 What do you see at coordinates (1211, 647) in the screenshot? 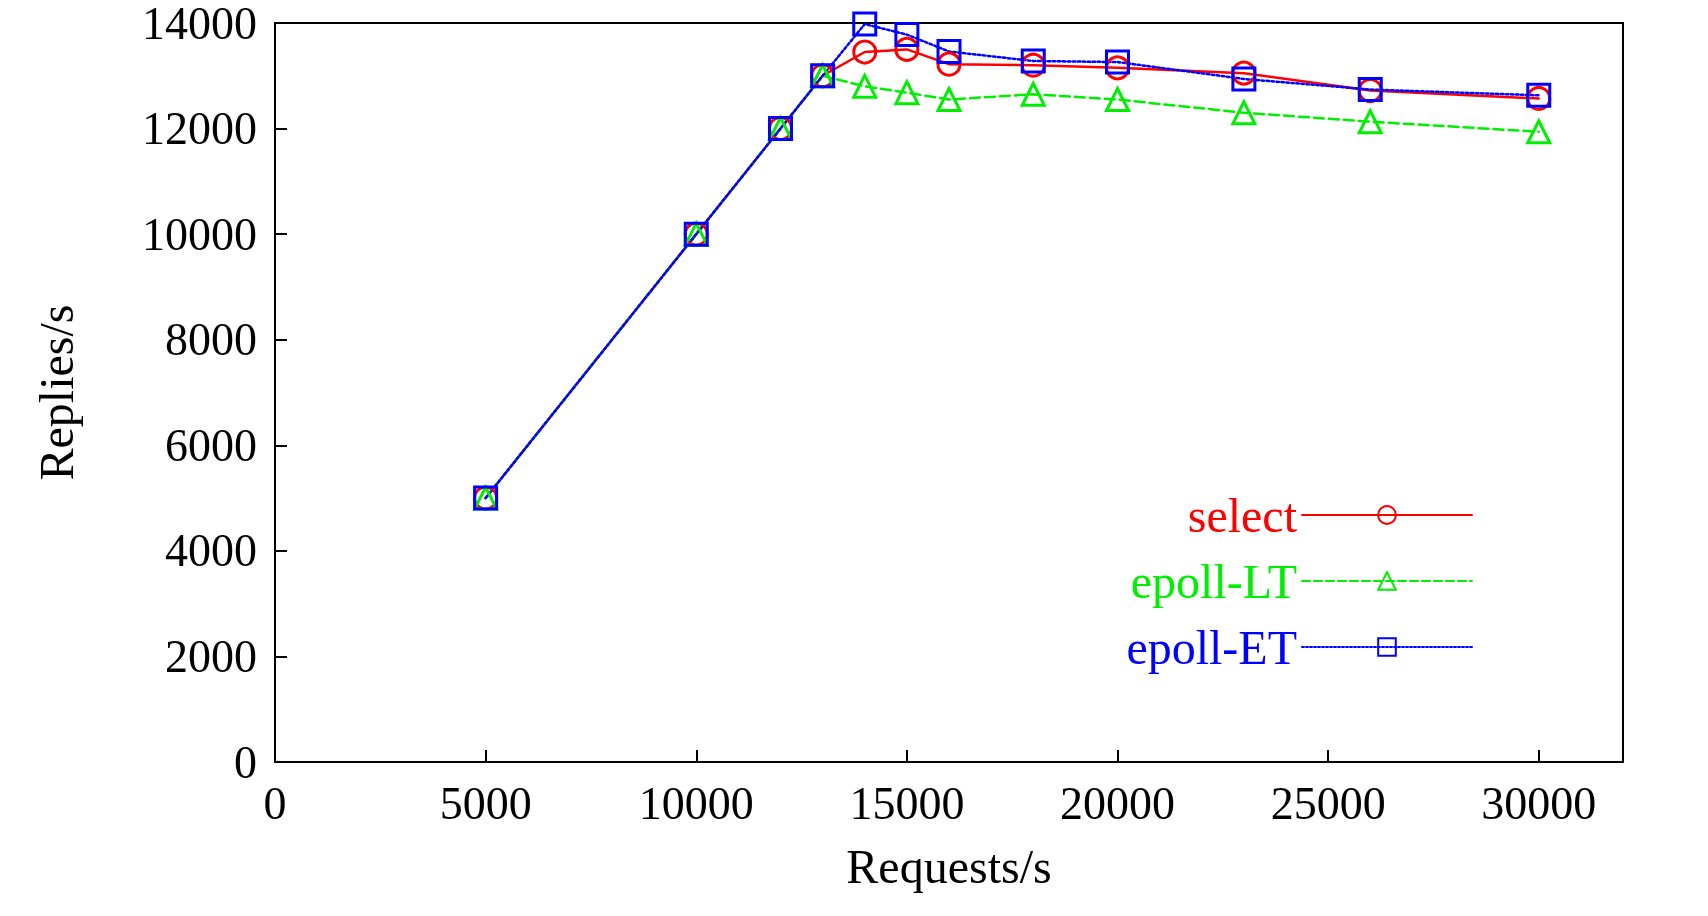
I see `legend-label: epoll-ET` at bounding box center [1211, 647].